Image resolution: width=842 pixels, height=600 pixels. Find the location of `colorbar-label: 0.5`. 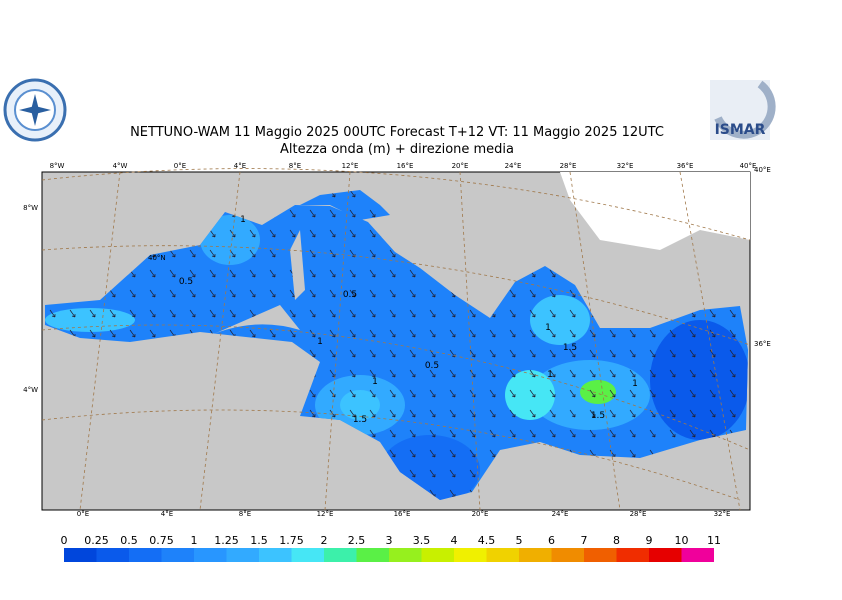

colorbar-label: 0.5 is located at coordinates (129, 540).